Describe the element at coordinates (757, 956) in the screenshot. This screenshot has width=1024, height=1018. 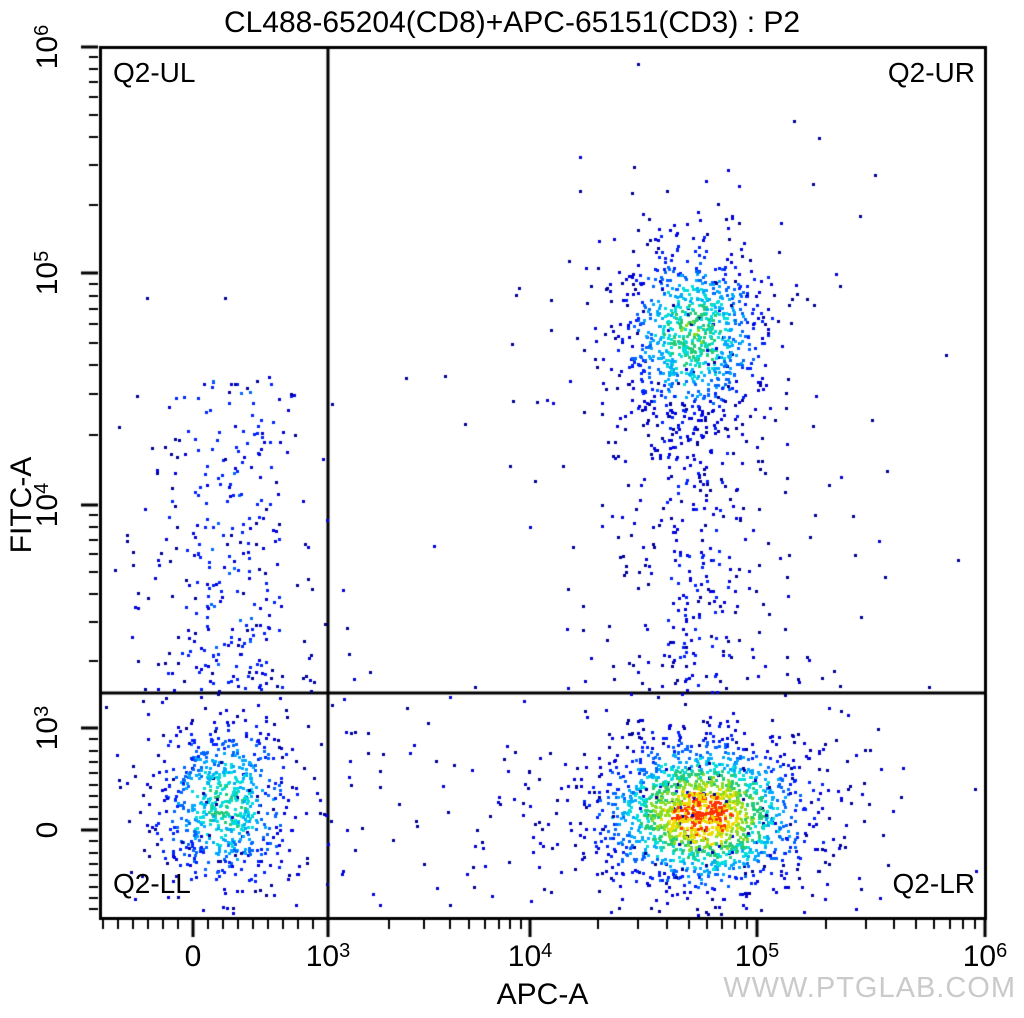
I see `x-tick-label: 105` at that location.